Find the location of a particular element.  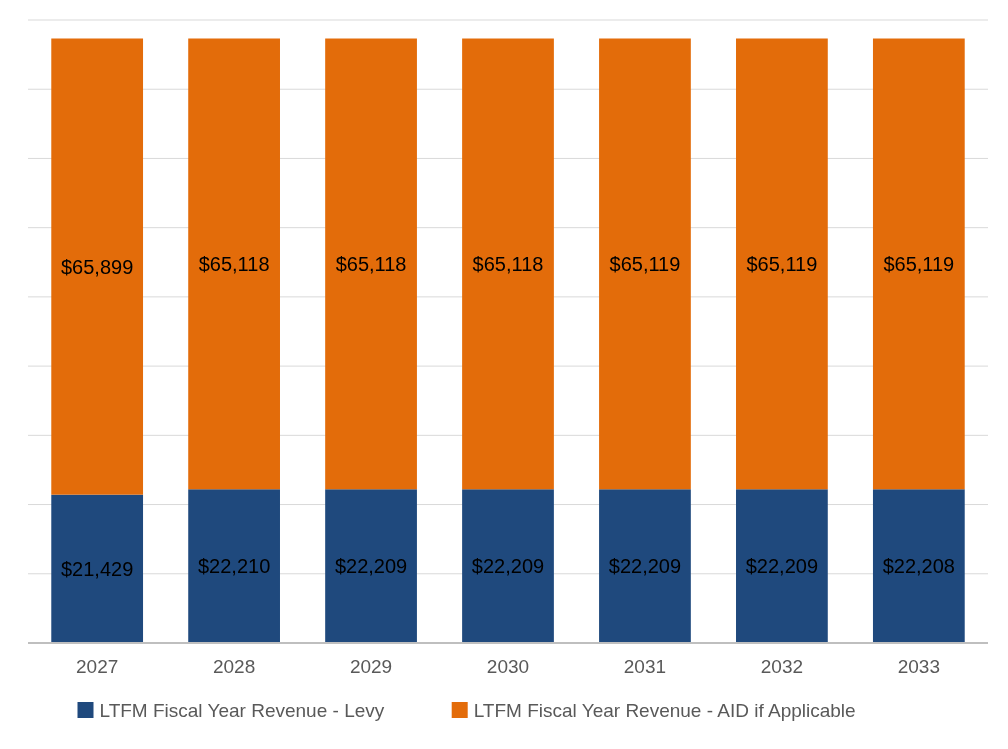

data-label: $22,208 is located at coordinates (918, 566).